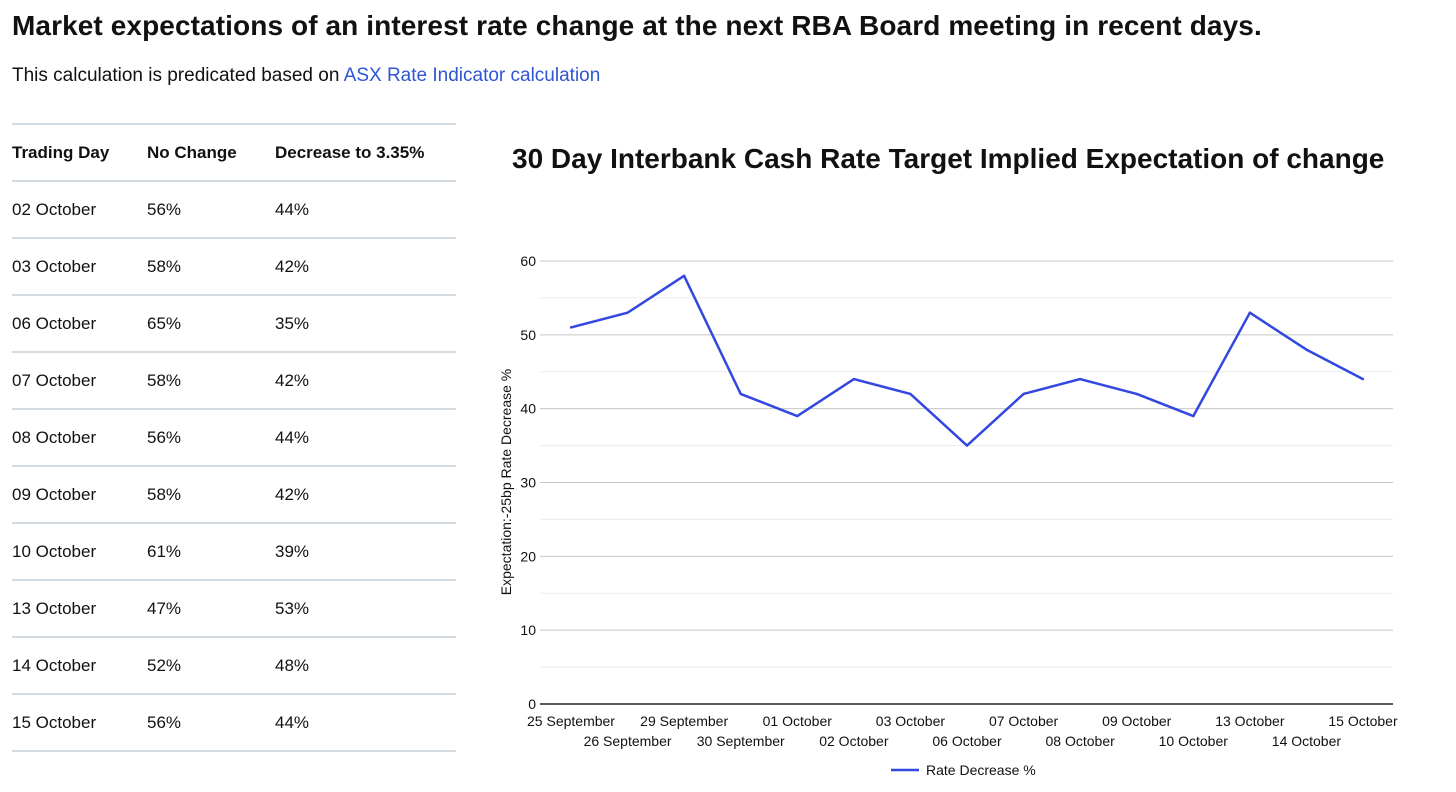 This screenshot has width=1456, height=792. I want to click on cell-trading-day: 15 October, so click(79, 723).